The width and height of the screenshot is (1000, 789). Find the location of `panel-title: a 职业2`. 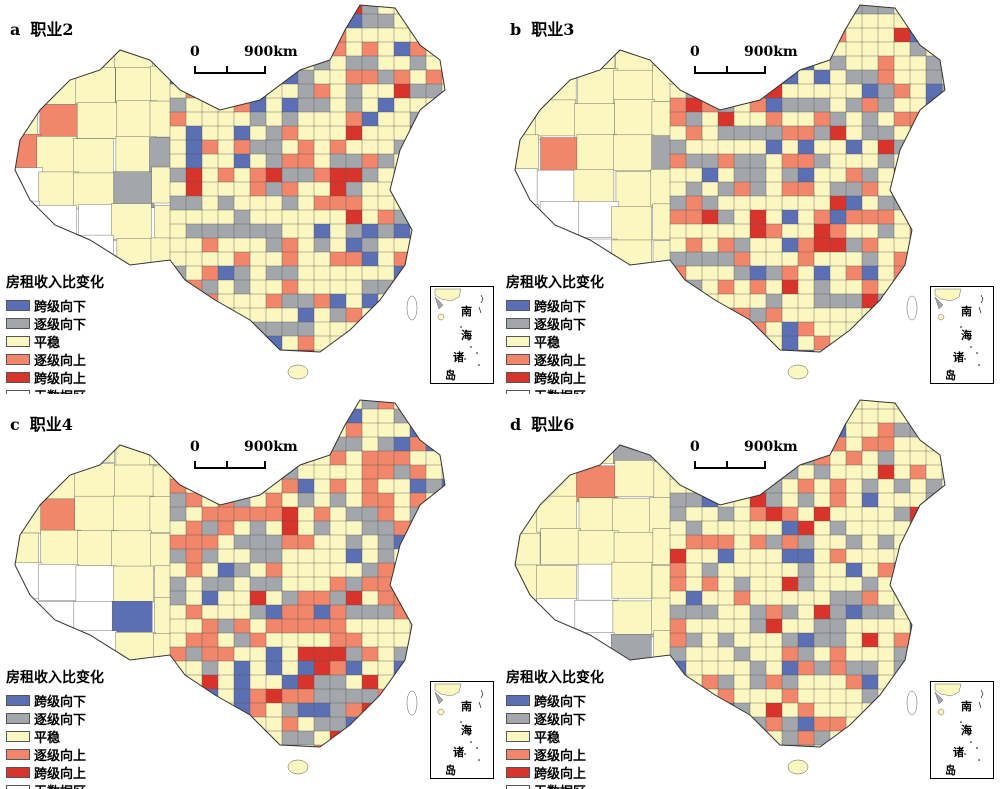

panel-title: a 职业2 is located at coordinates (42, 29).